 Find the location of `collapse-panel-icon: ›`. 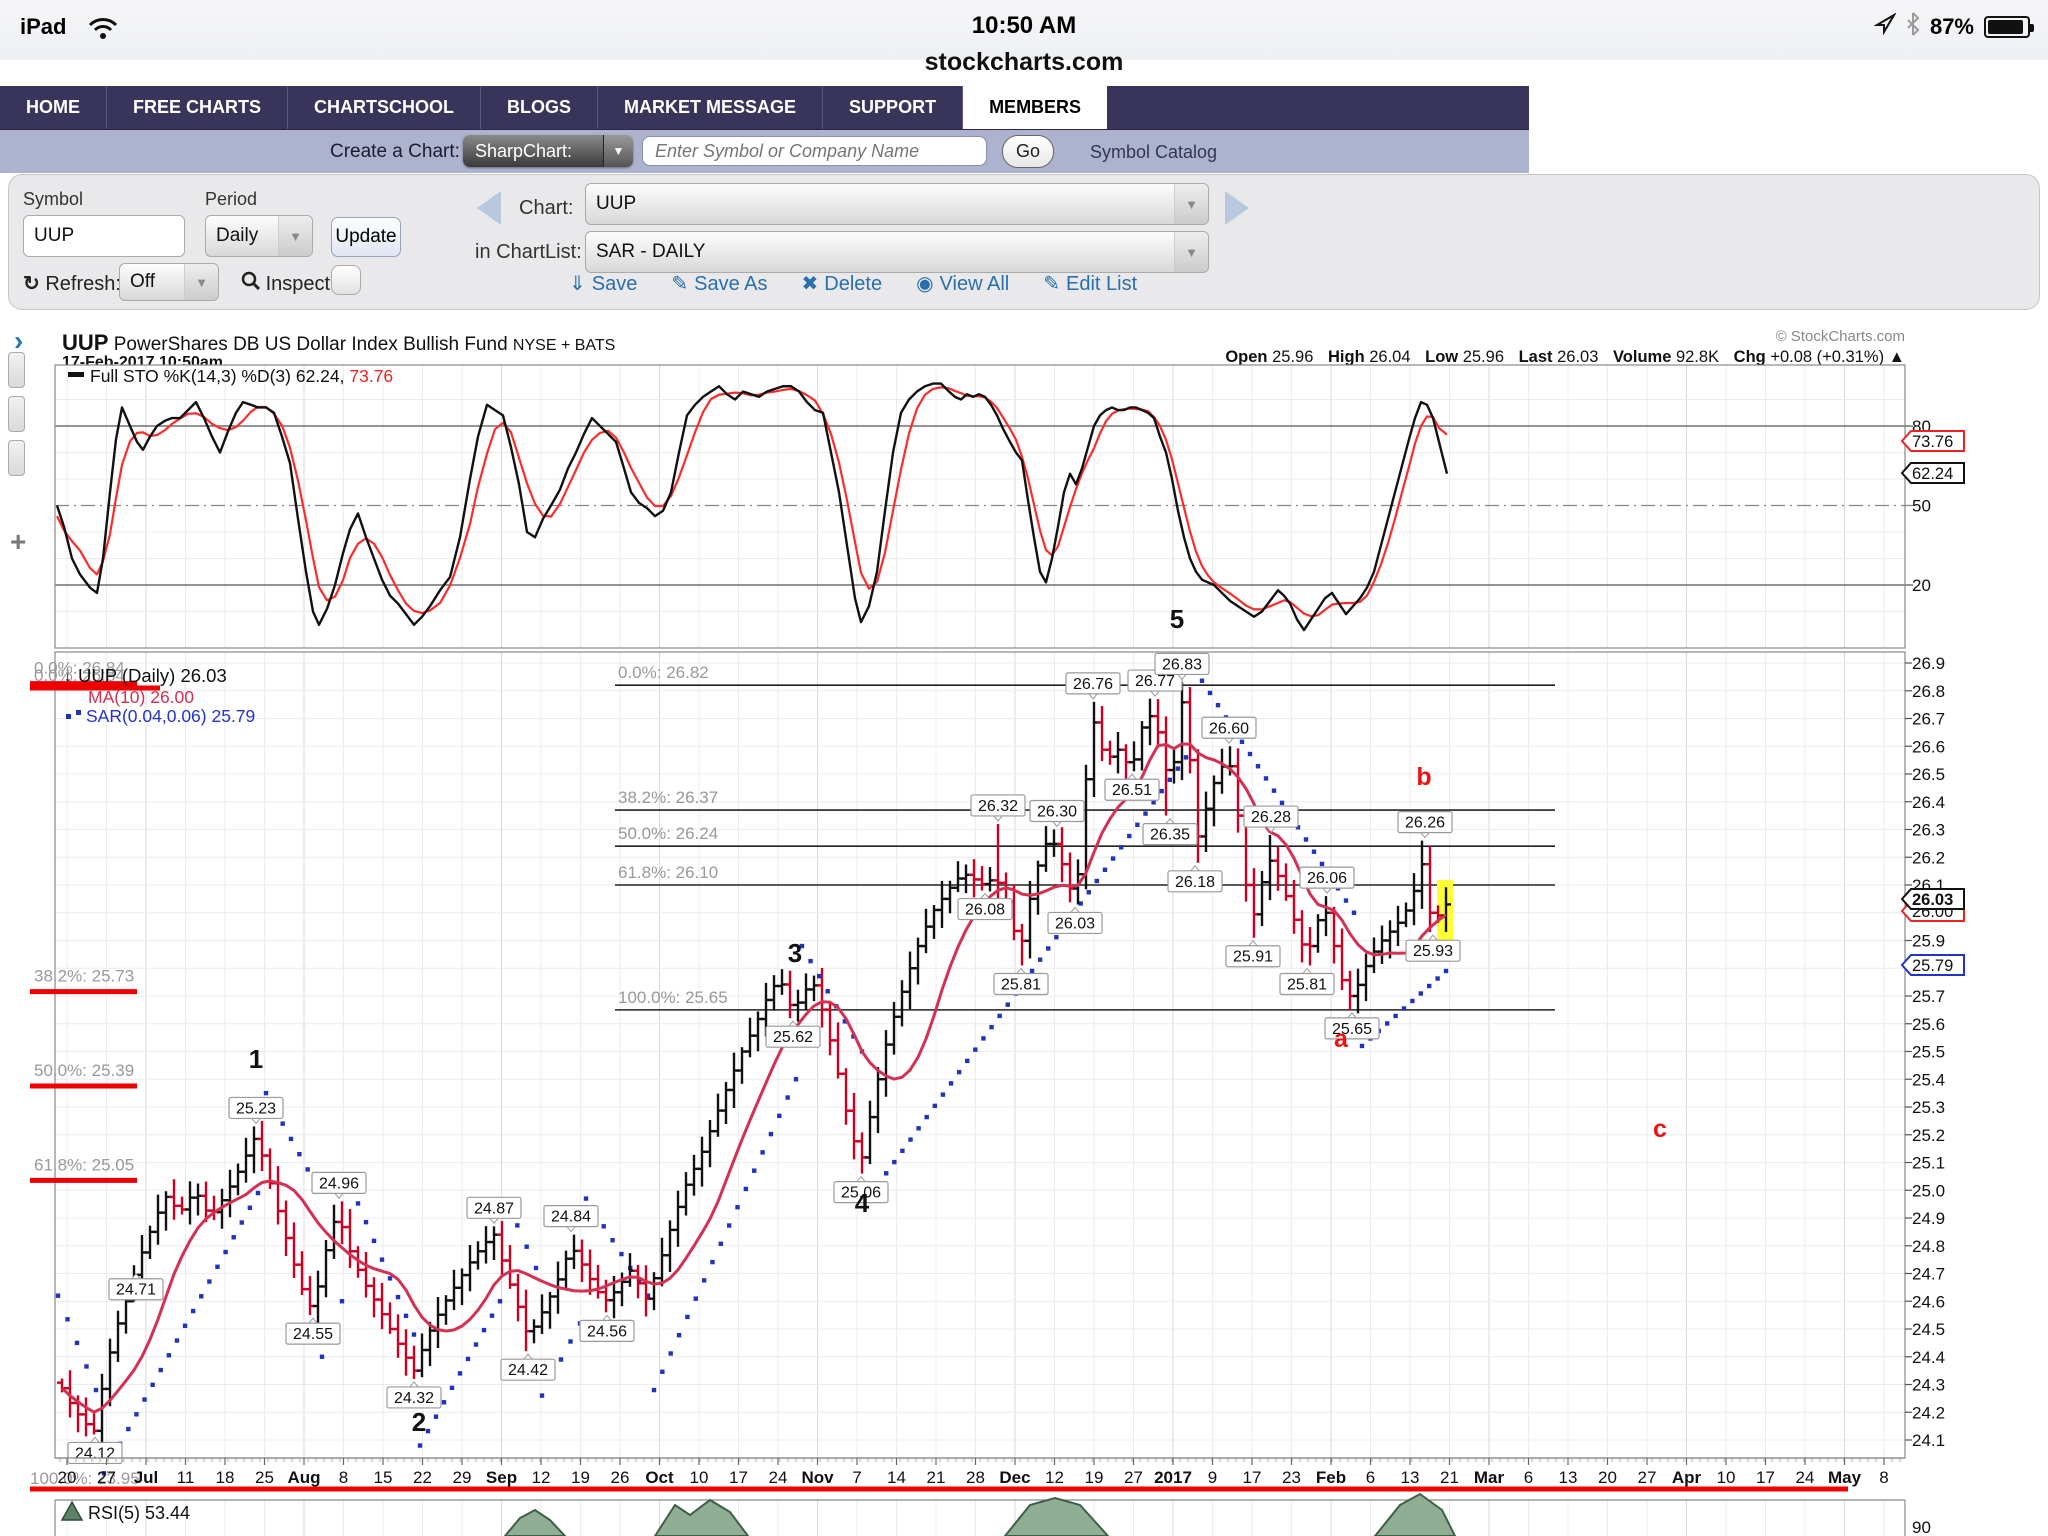

collapse-panel-icon: › is located at coordinates (19, 340).